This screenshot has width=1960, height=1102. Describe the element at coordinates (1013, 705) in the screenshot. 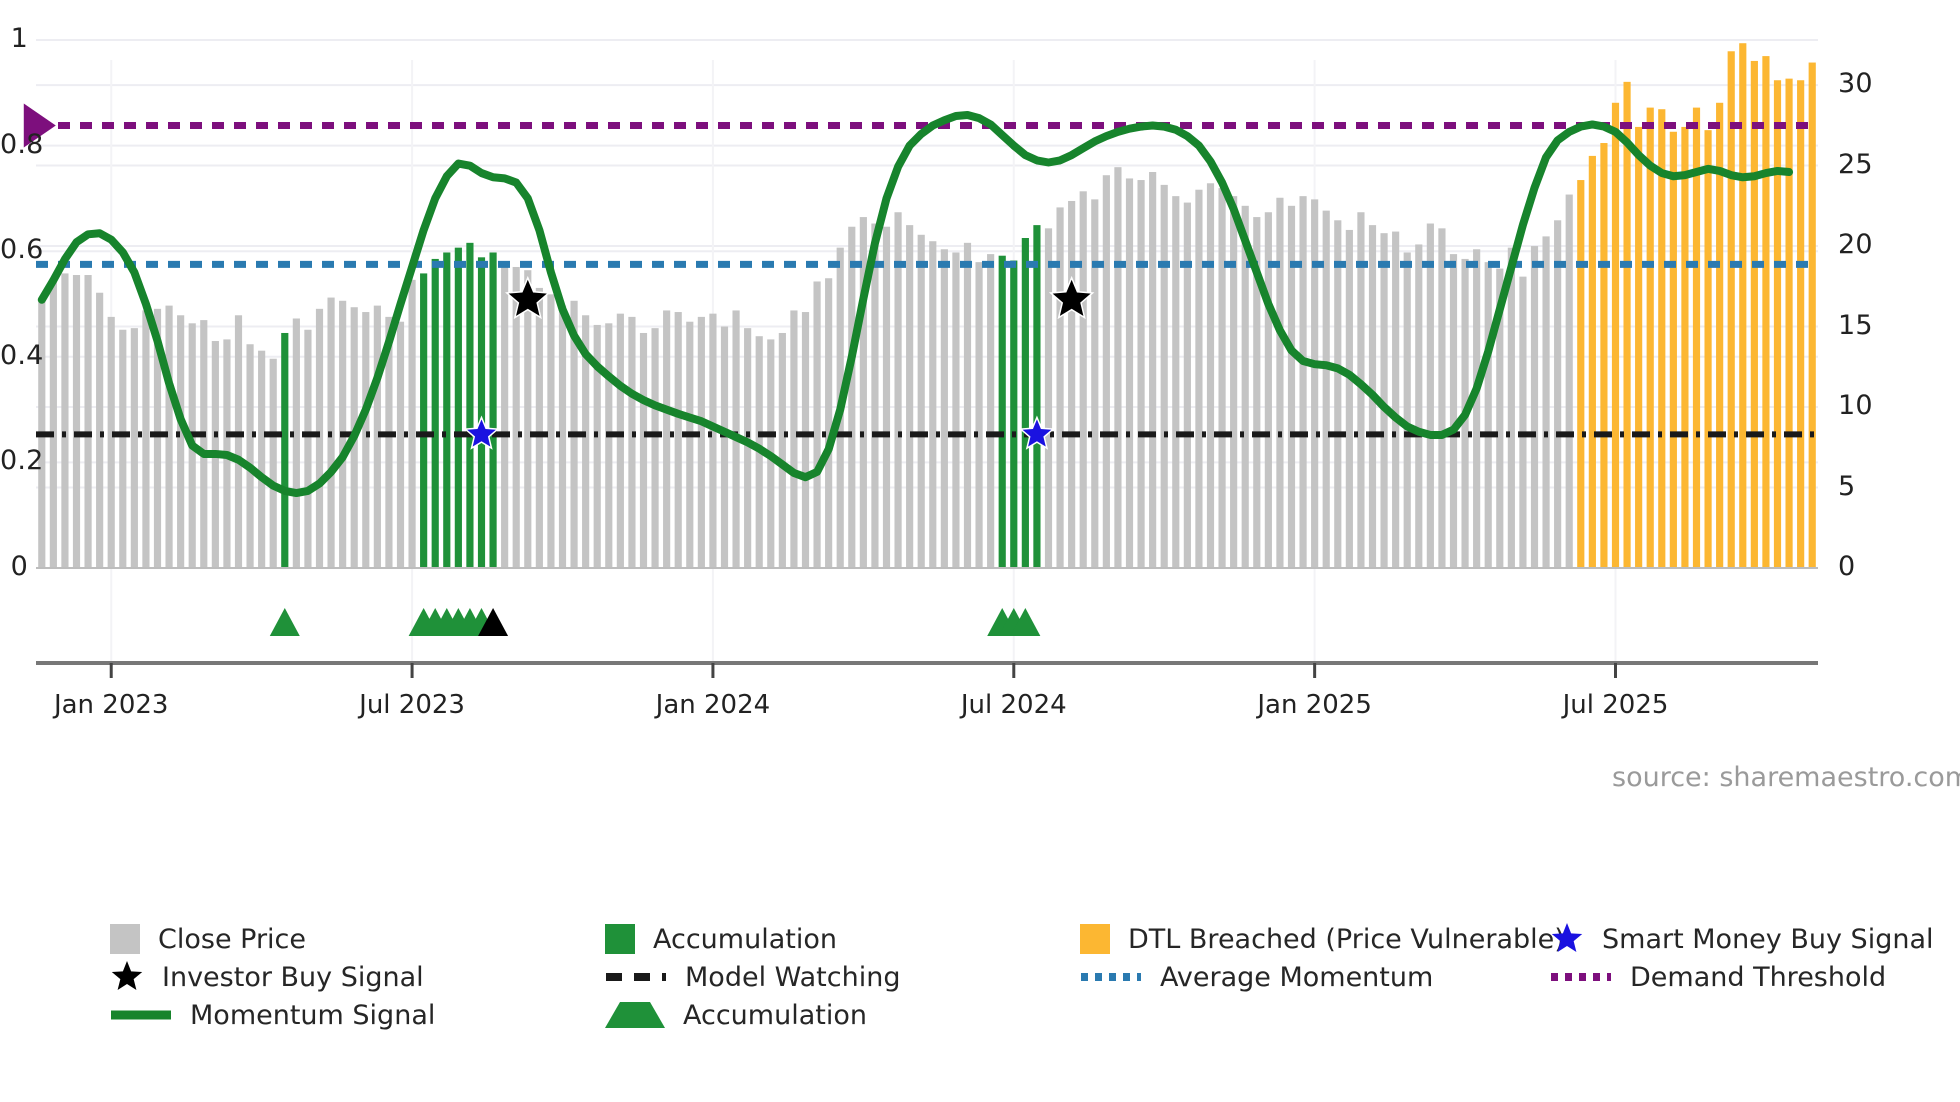

I see `x-axis-tick-label: Jul 2024` at that location.